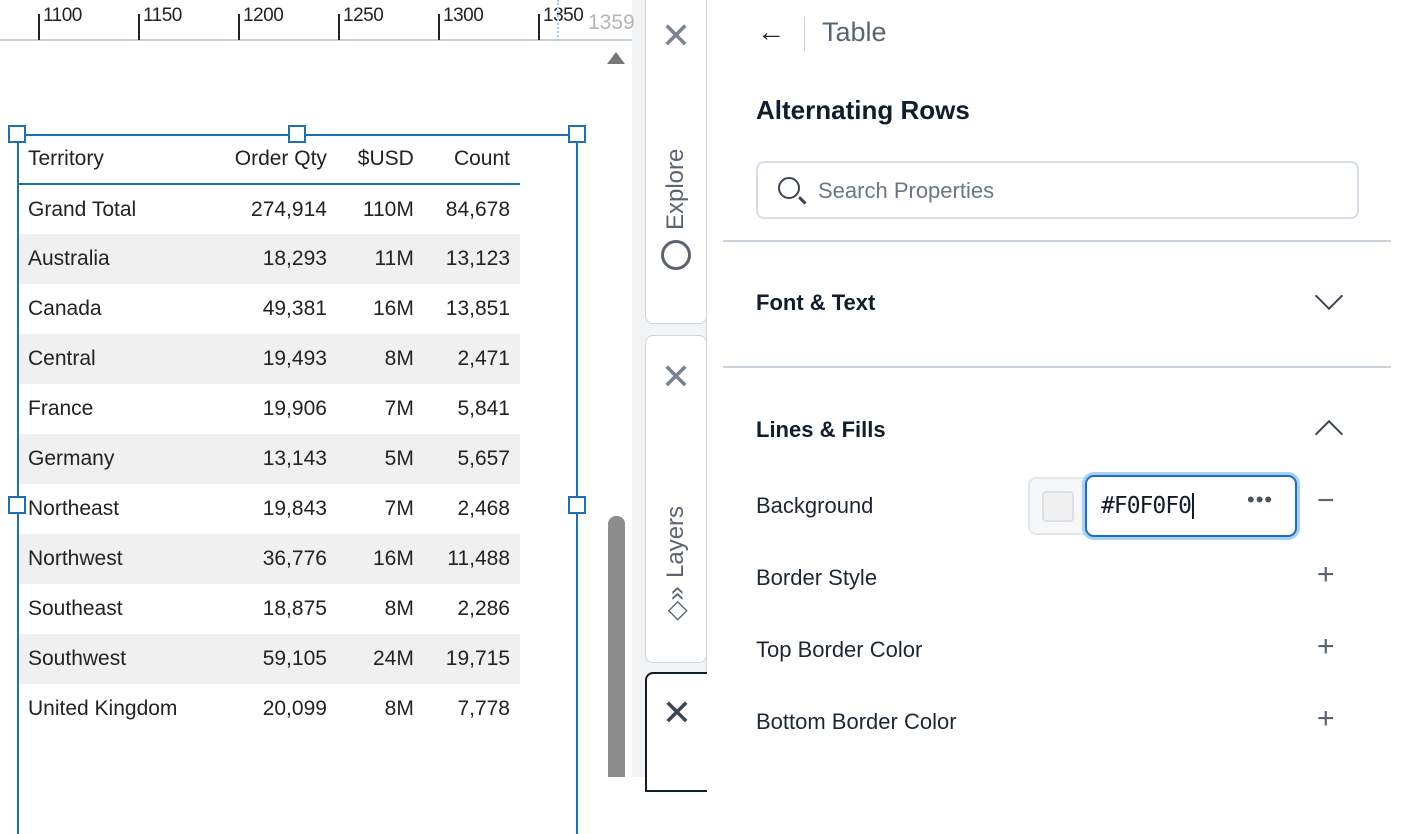 The height and width of the screenshot is (834, 1401). I want to click on table-row: Central 19,493 8M 2,471, so click(268, 359).